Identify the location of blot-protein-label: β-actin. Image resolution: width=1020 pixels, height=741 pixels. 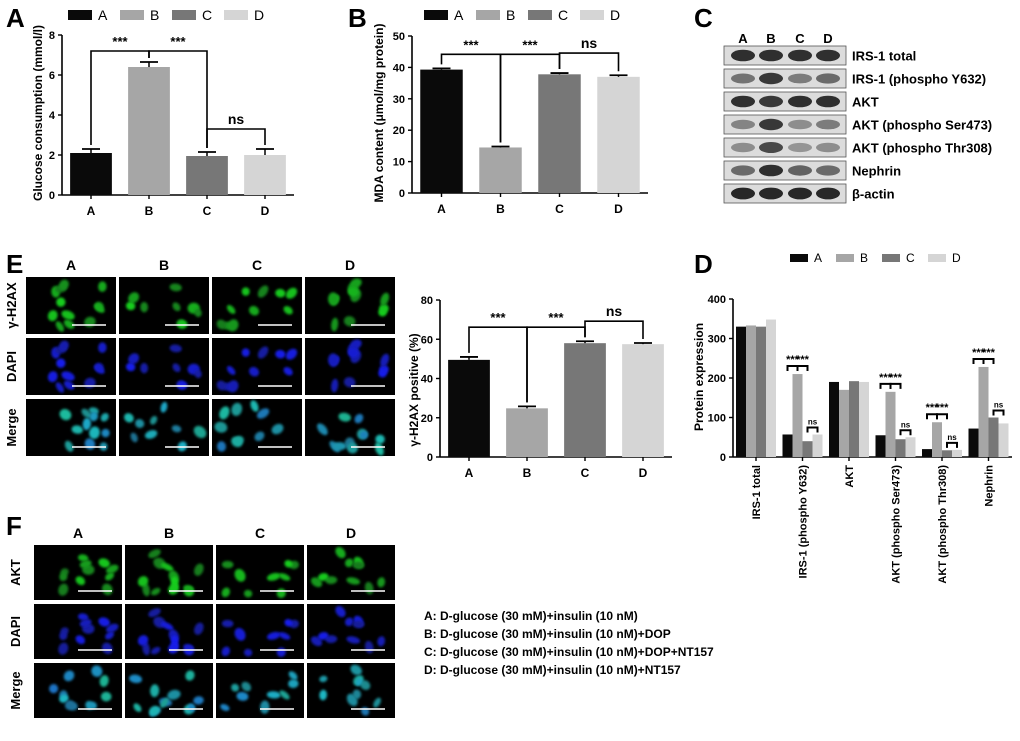
(873, 194).